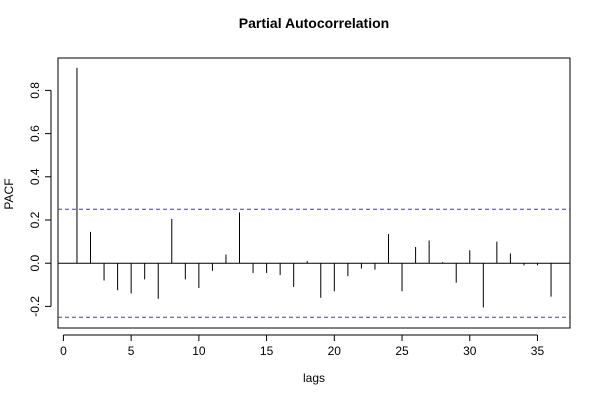 The height and width of the screenshot is (400, 599). What do you see at coordinates (35, 219) in the screenshot?
I see `y-tick-label: 0.2` at bounding box center [35, 219].